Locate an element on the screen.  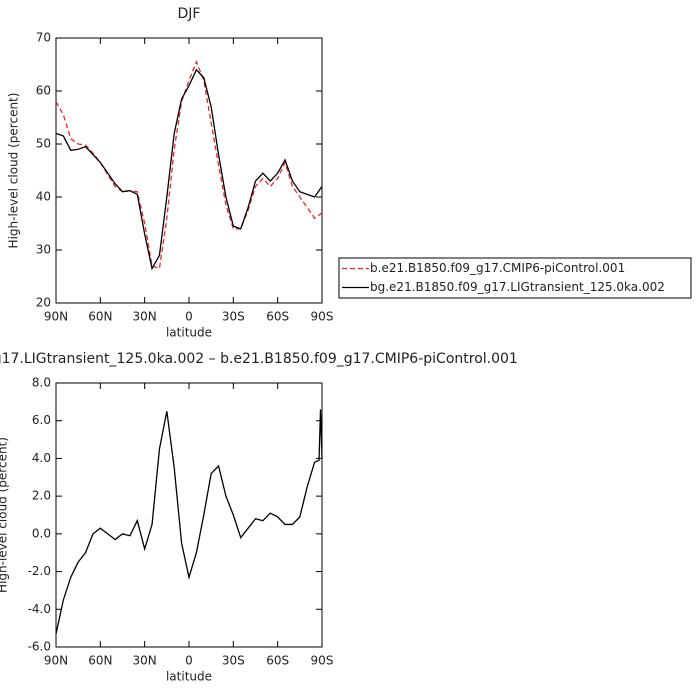
y-tick-label: 4.0 is located at coordinates (41, 458).